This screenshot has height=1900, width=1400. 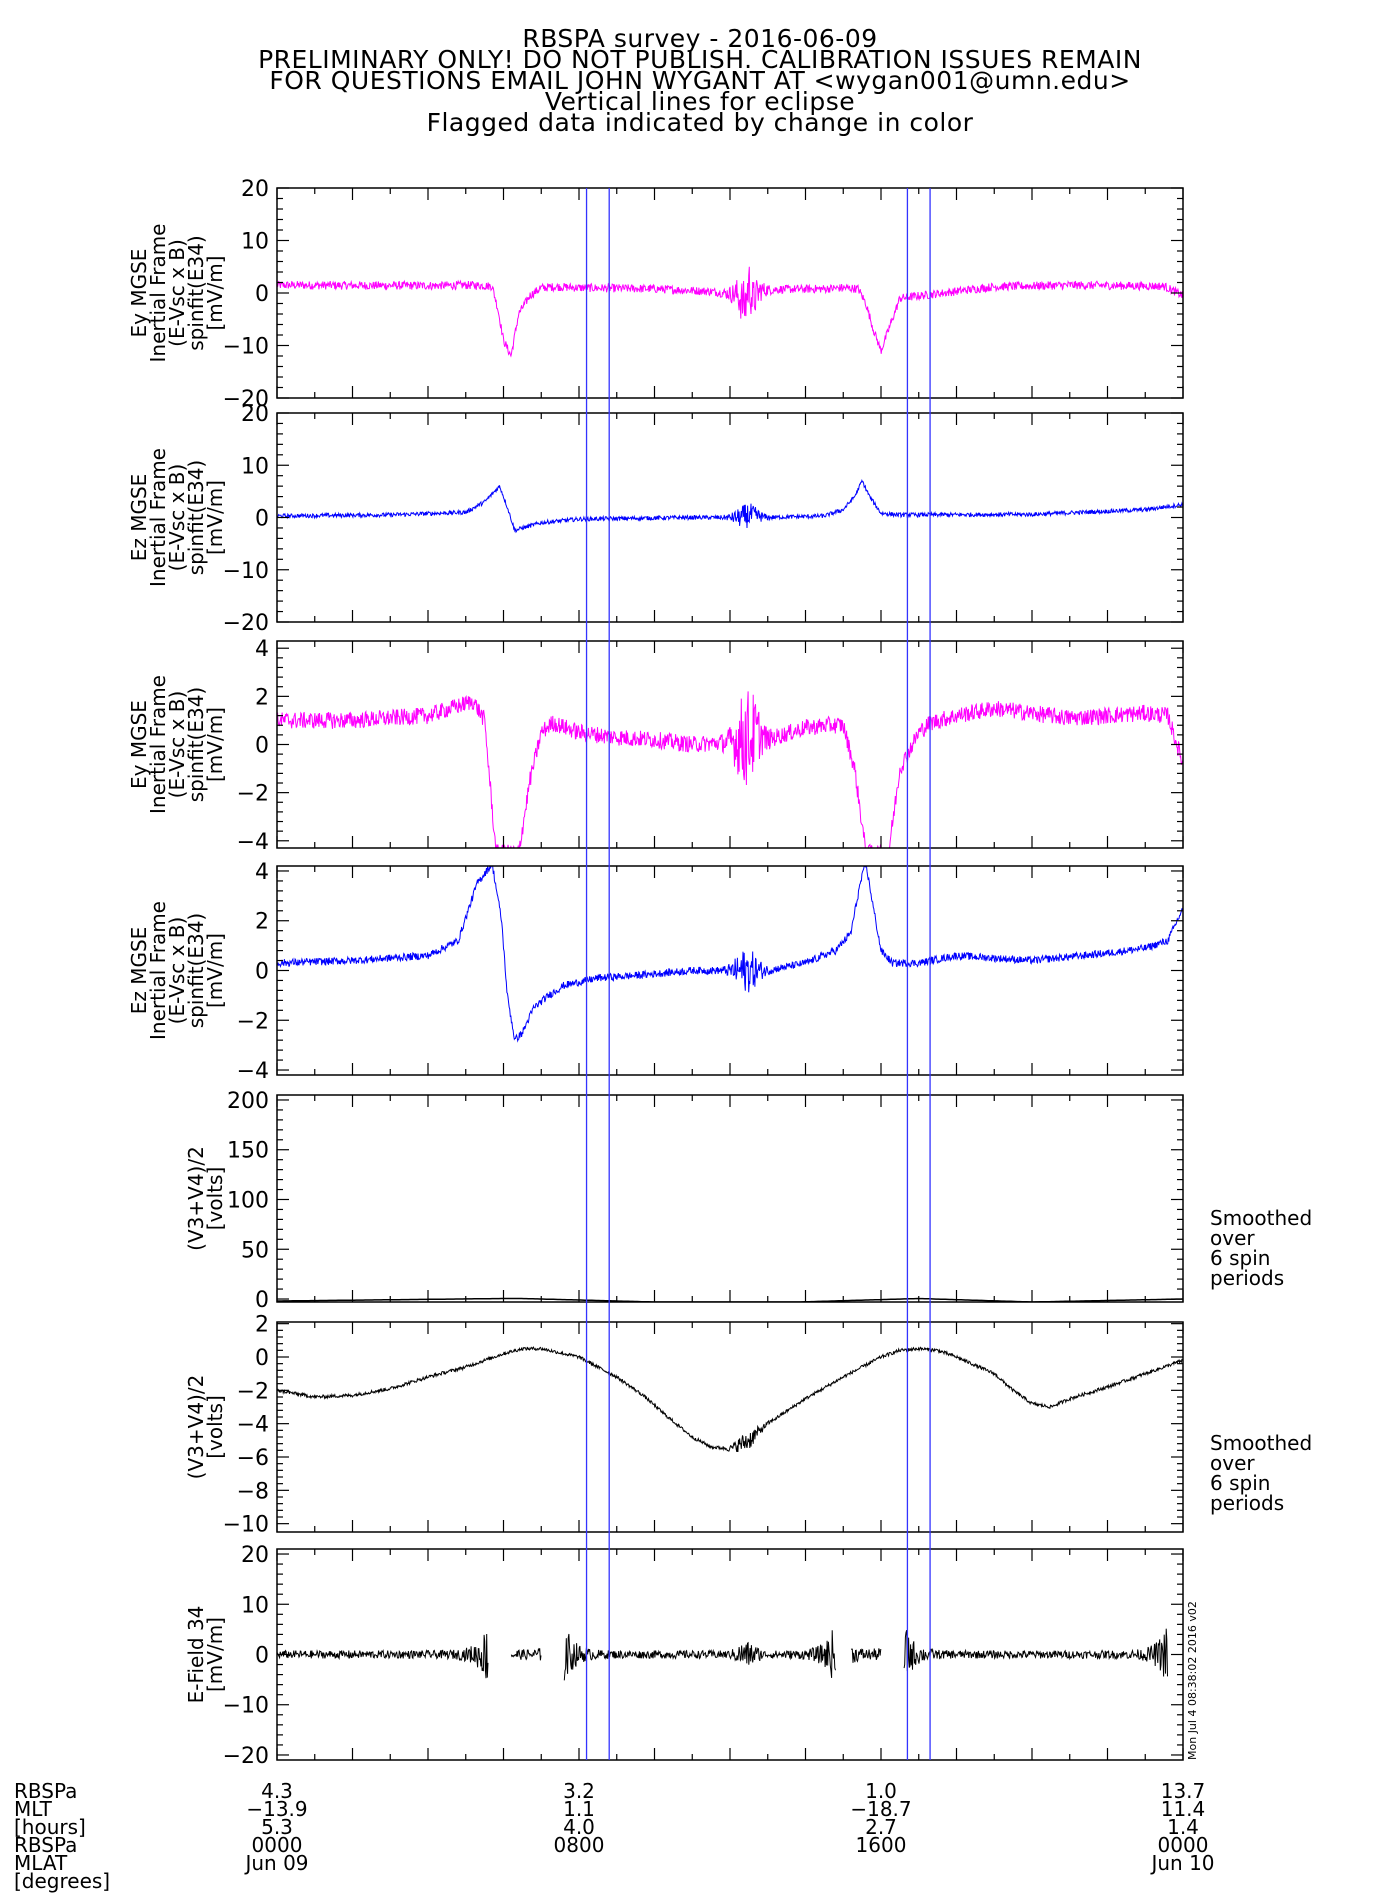 What do you see at coordinates (196, 1655) in the screenshot?
I see `y-axis-label: E-Field 34` at bounding box center [196, 1655].